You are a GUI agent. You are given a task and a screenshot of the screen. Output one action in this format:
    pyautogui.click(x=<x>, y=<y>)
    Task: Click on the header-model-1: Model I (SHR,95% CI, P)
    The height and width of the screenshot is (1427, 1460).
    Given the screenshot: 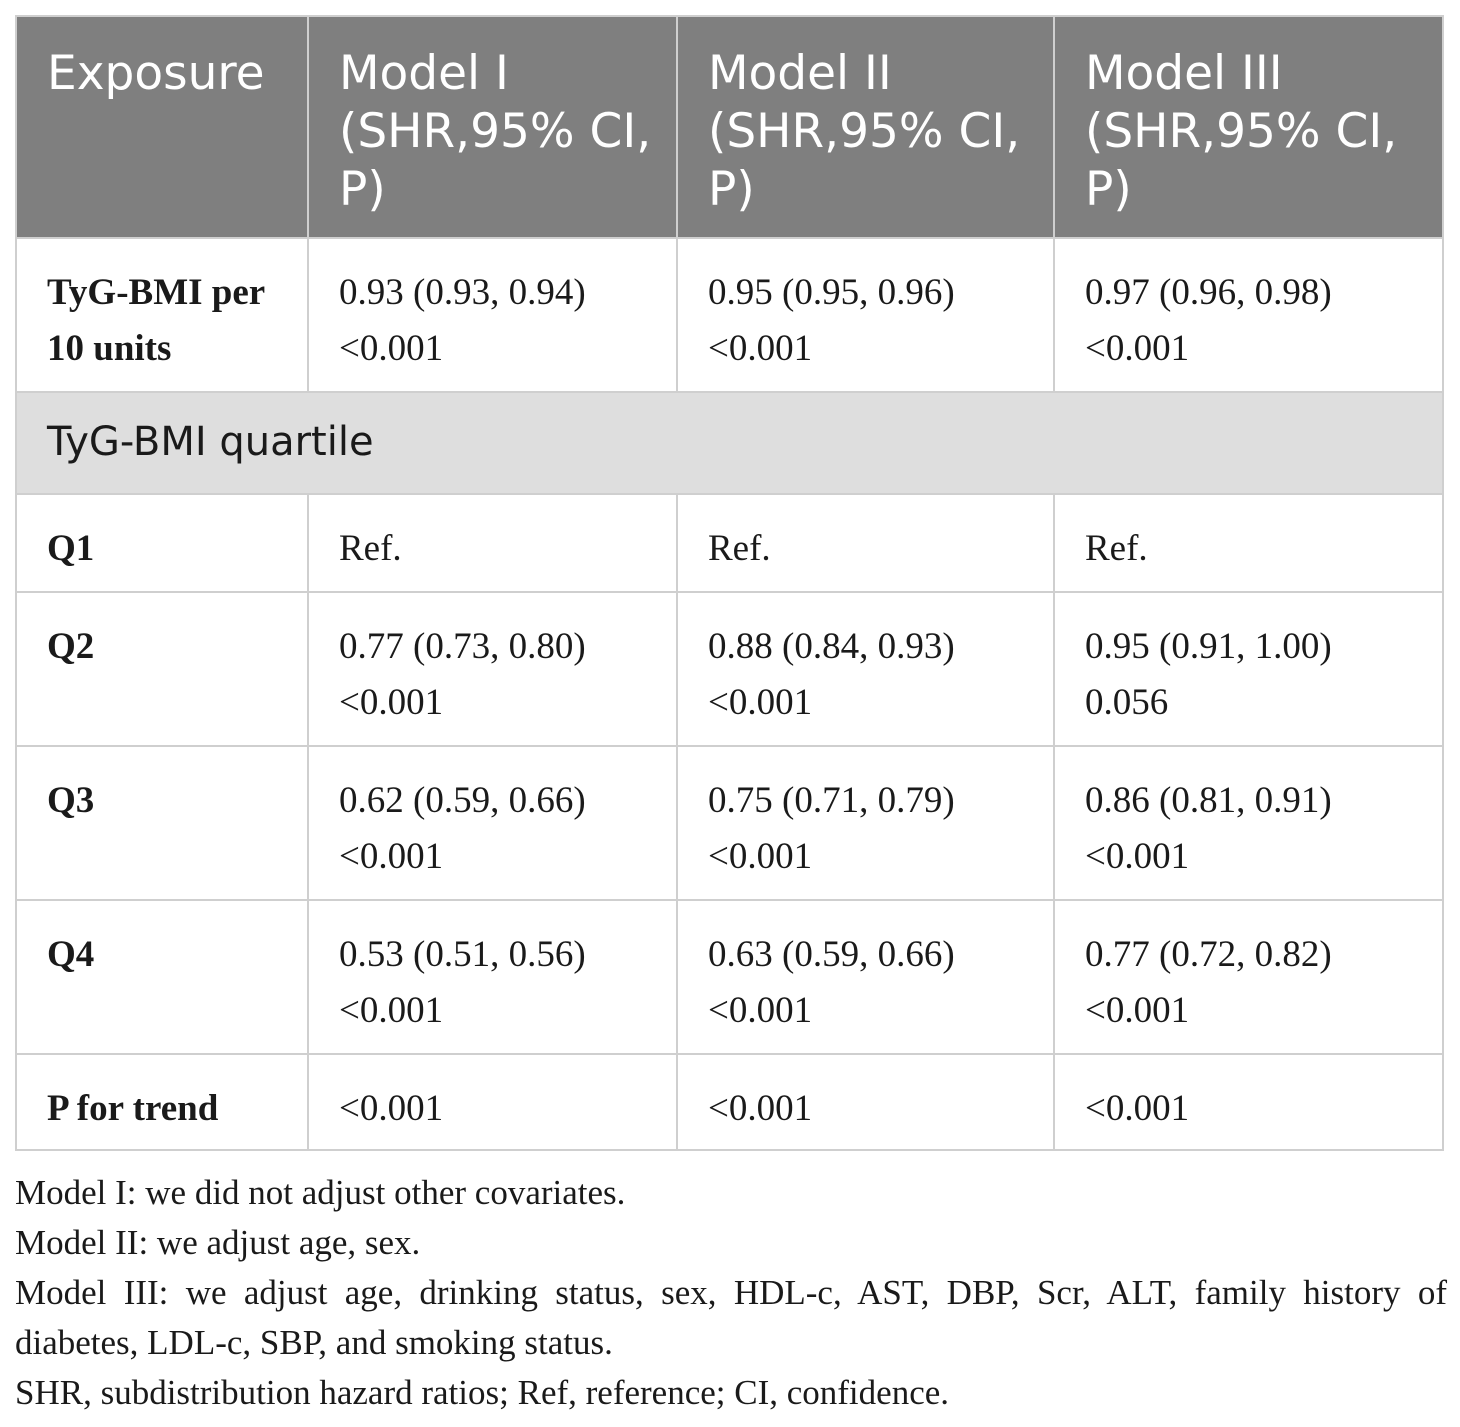 What is the action you would take?
    pyautogui.click(x=492, y=127)
    